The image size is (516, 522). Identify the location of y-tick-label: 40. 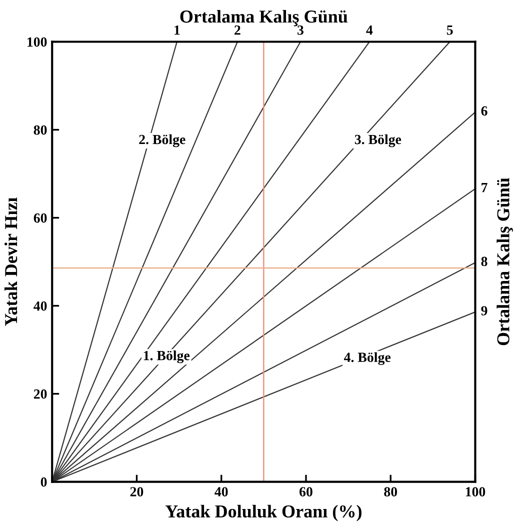
(40, 306).